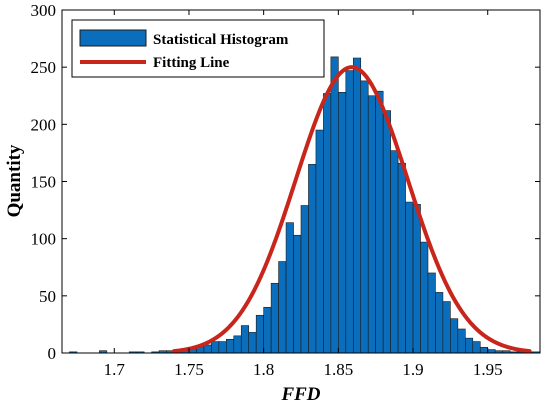 This screenshot has height=410, width=550. I want to click on x-tick-label: 1.7, so click(115, 369).